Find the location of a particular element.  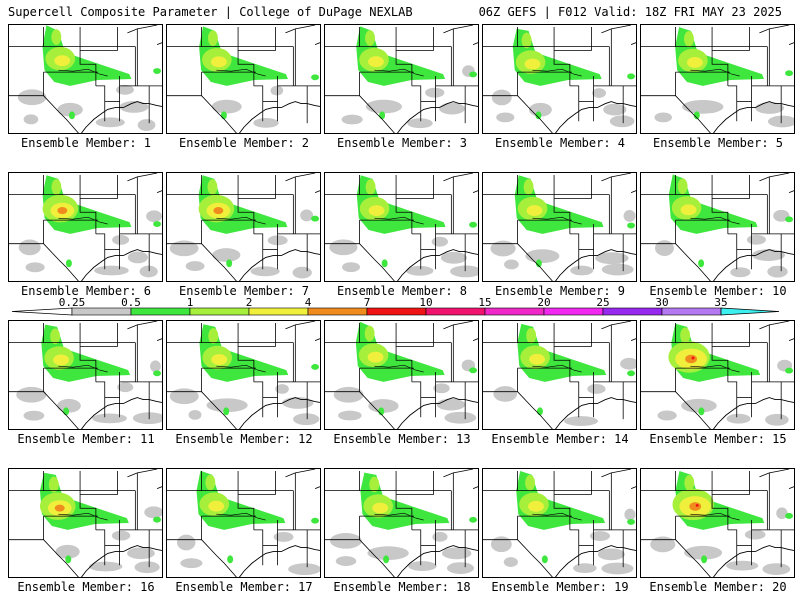

ensemble-member-label: Ensemble Member: 19 is located at coordinates (560, 587).